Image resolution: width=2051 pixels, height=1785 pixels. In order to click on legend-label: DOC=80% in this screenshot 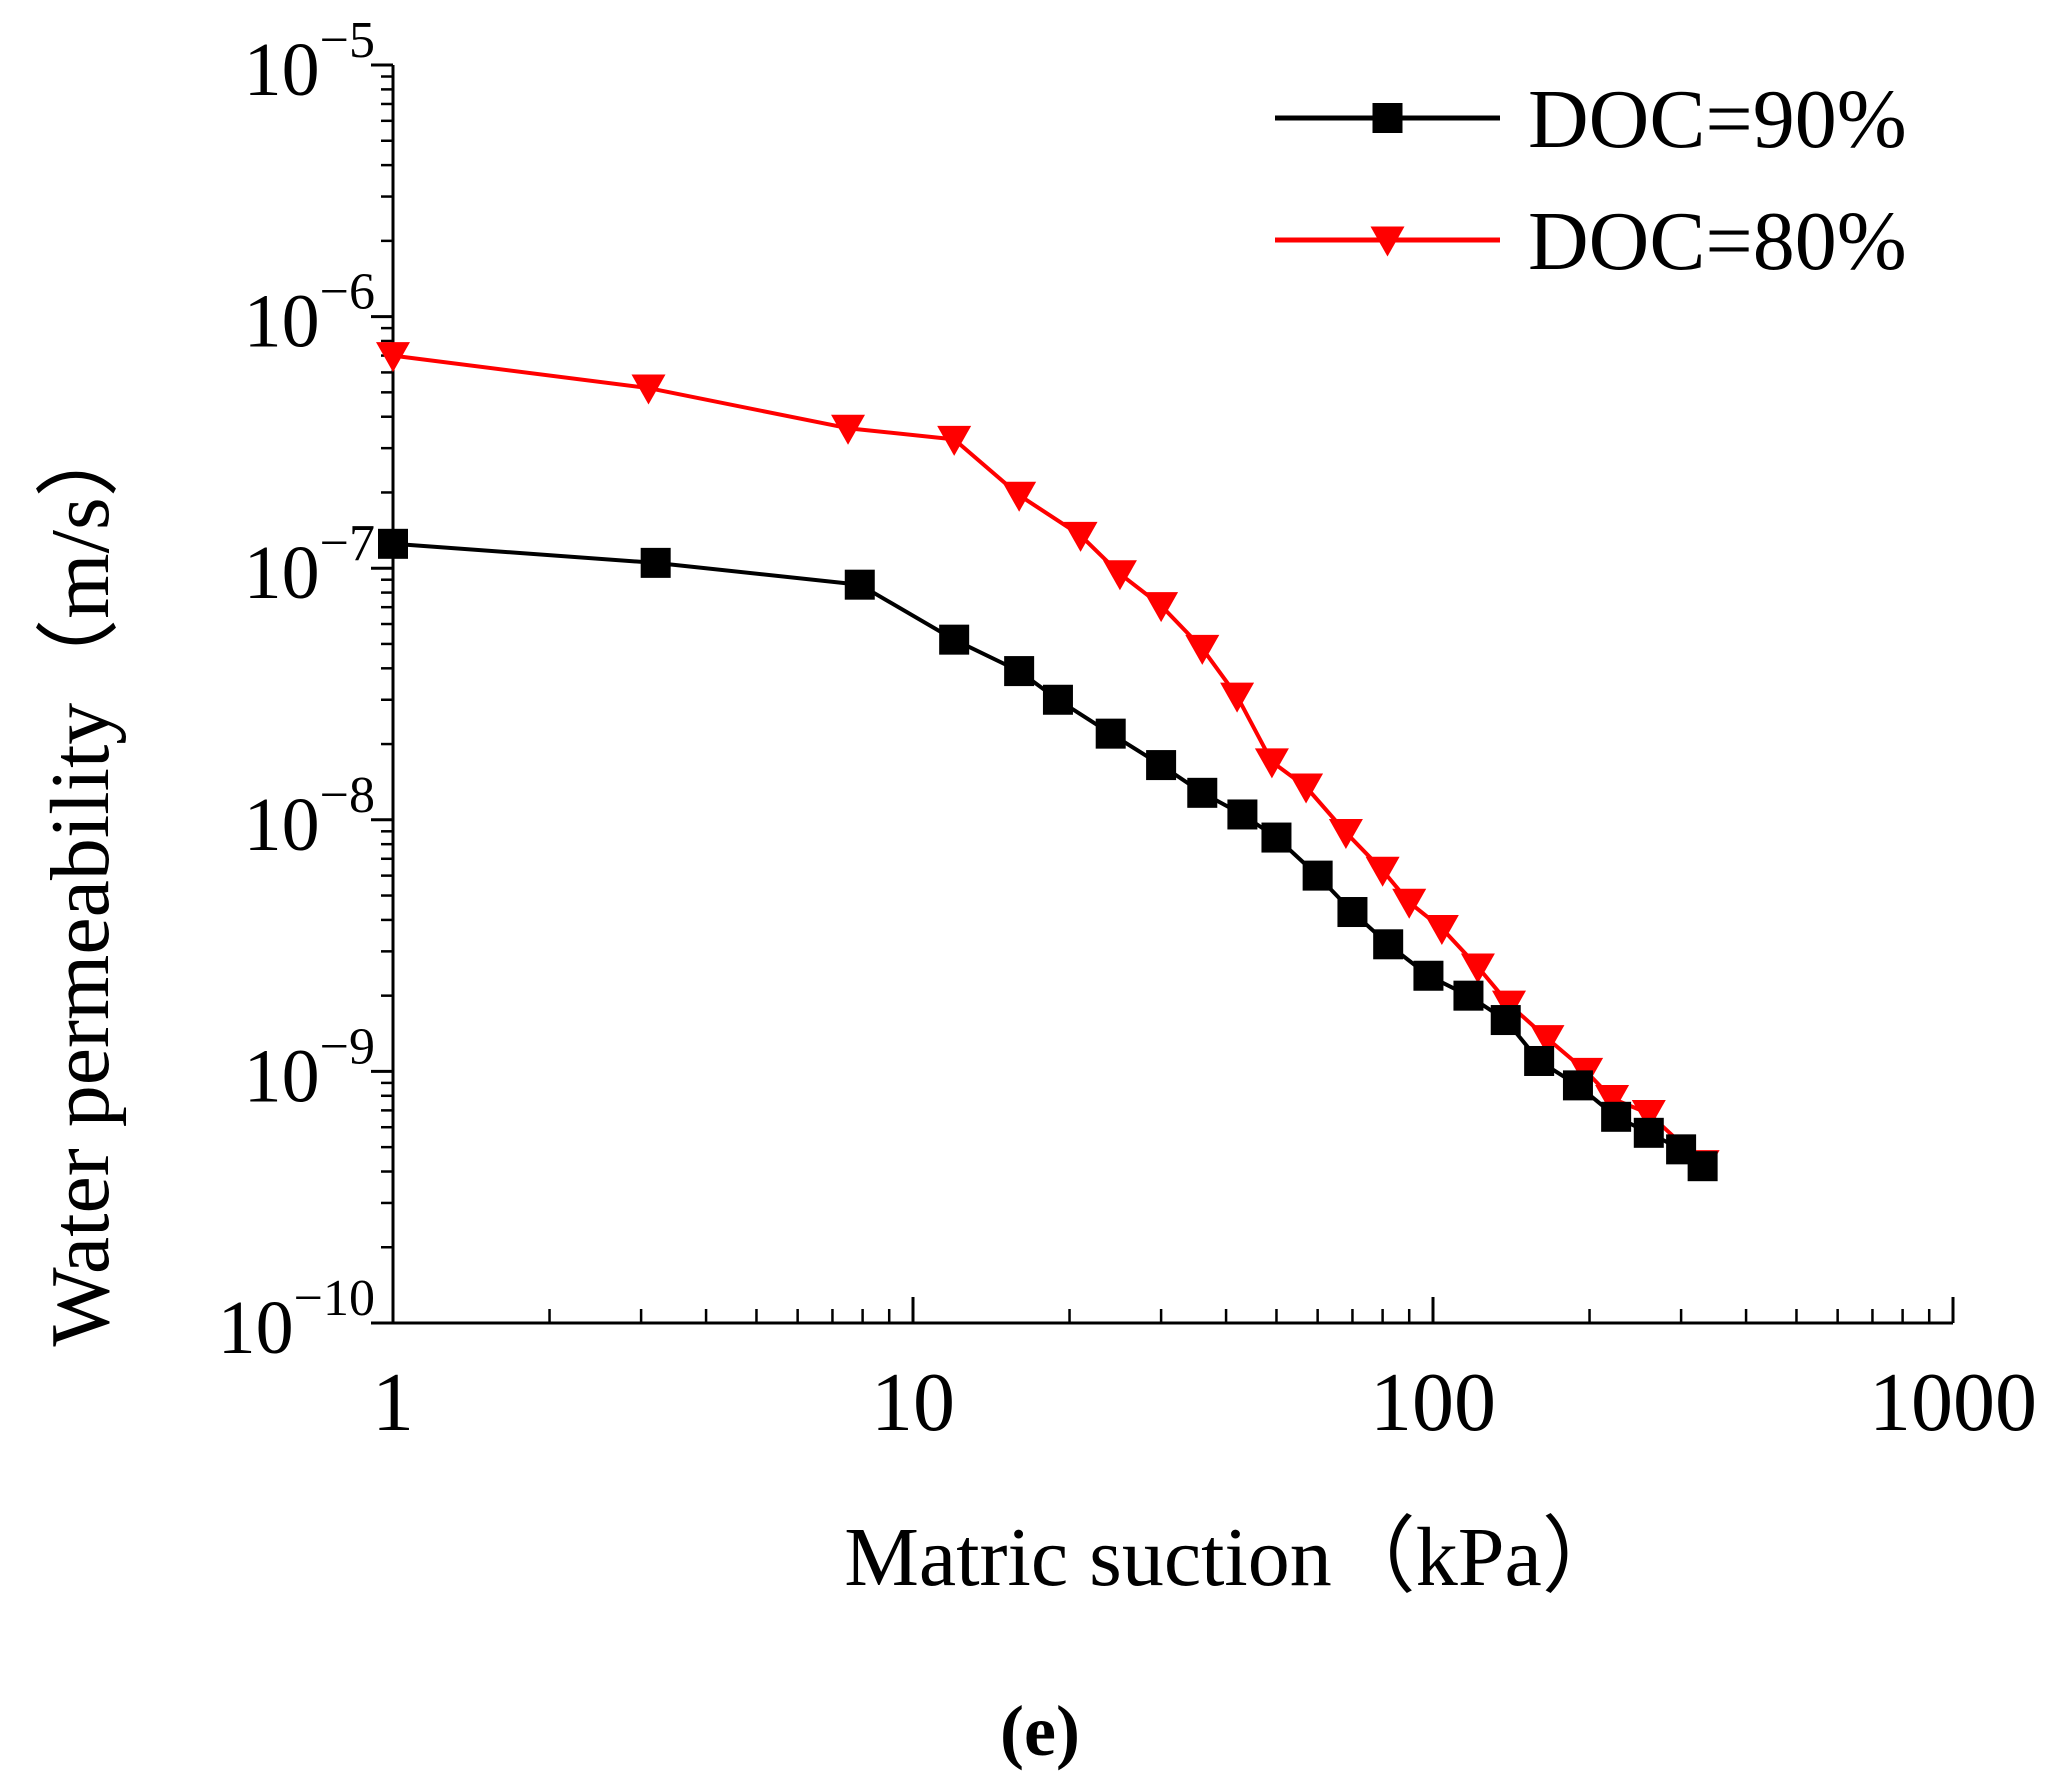, I will do `click(1717, 241)`.